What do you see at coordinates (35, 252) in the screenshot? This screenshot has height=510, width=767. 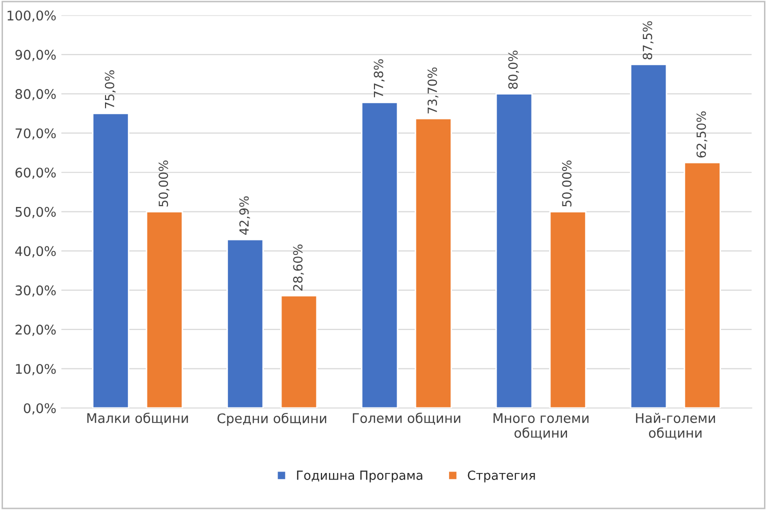 I see `y-tick-label: 40,0%` at bounding box center [35, 252].